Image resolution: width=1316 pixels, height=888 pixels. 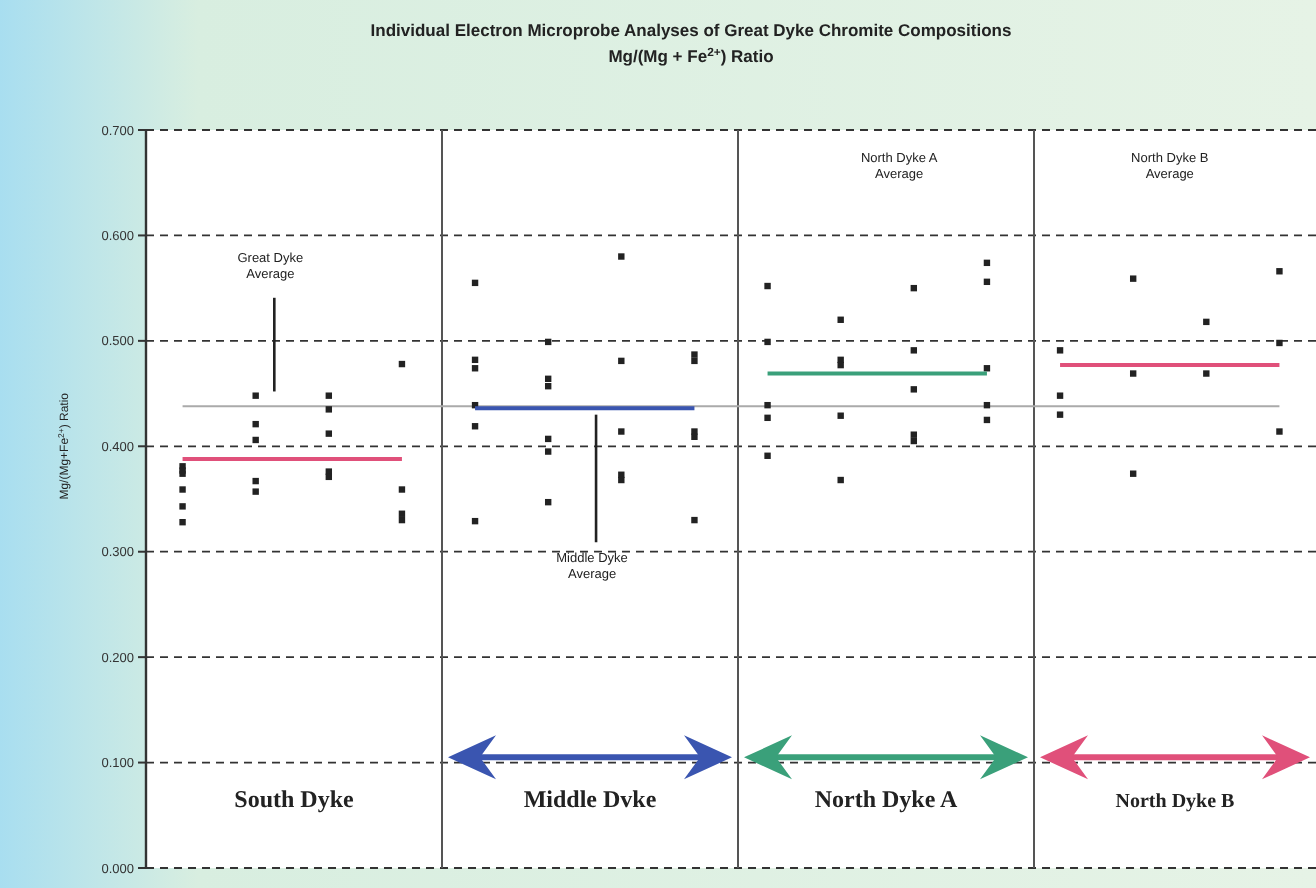 What do you see at coordinates (590, 798) in the screenshot?
I see `annotation: Middle Dvke` at bounding box center [590, 798].